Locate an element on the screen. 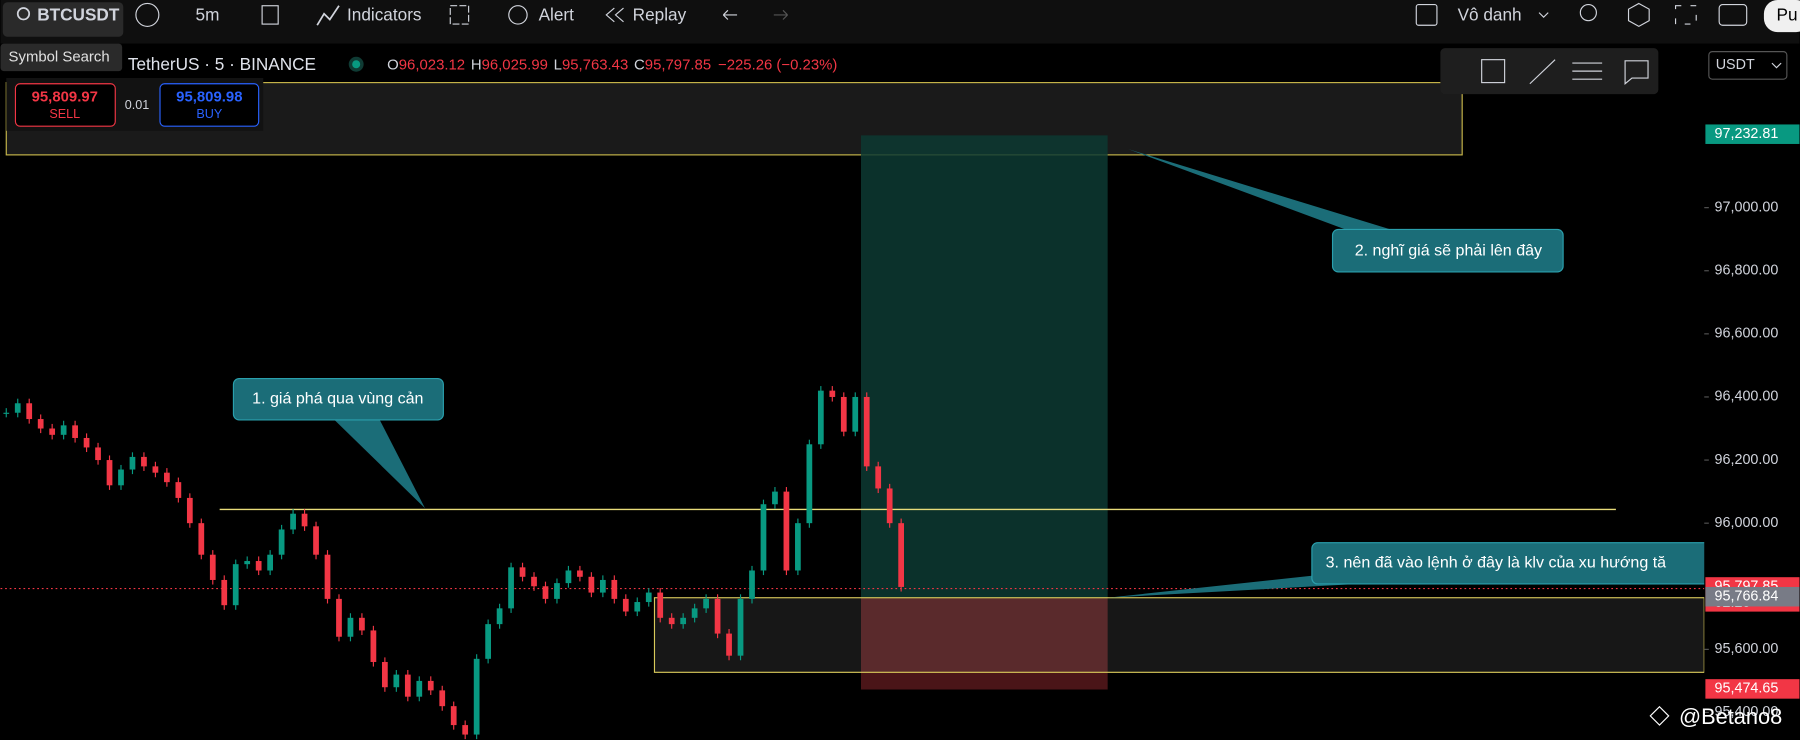  redo is located at coordinates (780, 14).